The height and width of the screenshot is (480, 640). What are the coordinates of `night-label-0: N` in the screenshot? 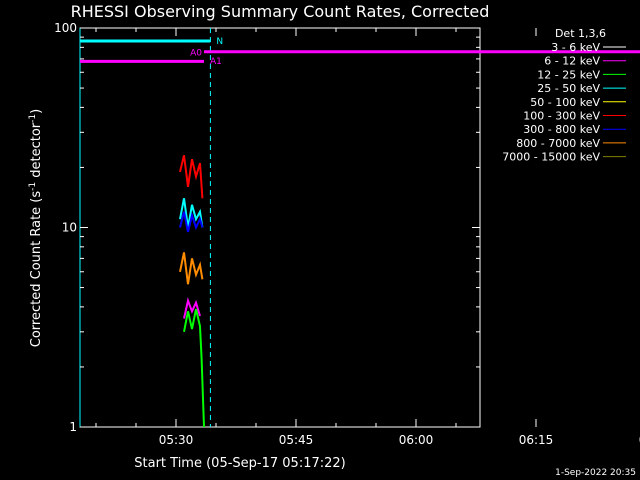 It's located at (219, 42).